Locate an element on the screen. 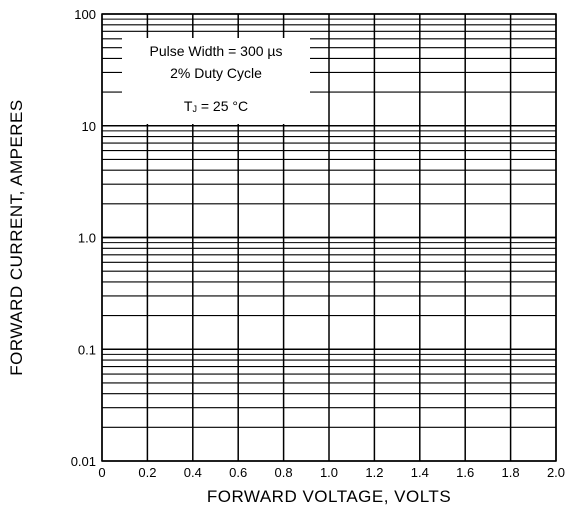 This screenshot has width=574, height=512. x-tick-label: 1.4 is located at coordinates (420, 472).